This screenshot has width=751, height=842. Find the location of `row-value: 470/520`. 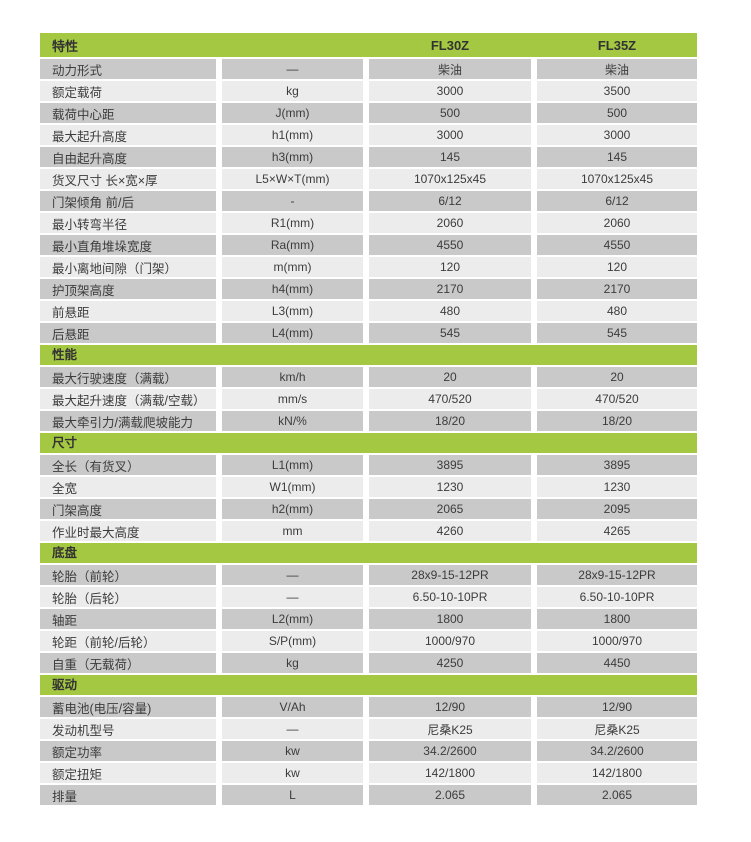

row-value: 470/520 is located at coordinates (450, 399).